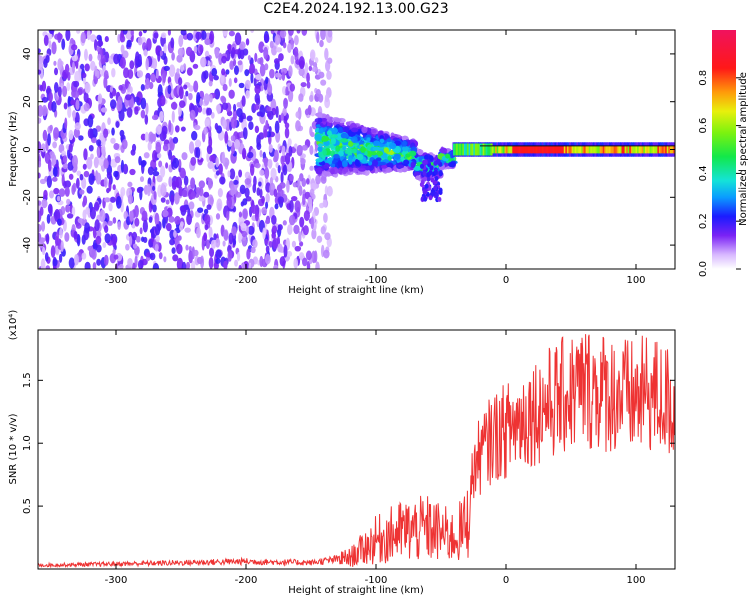 The image size is (750, 600). What do you see at coordinates (13, 325) in the screenshot?
I see `snr-multiplier: (x10⁴)` at bounding box center [13, 325].